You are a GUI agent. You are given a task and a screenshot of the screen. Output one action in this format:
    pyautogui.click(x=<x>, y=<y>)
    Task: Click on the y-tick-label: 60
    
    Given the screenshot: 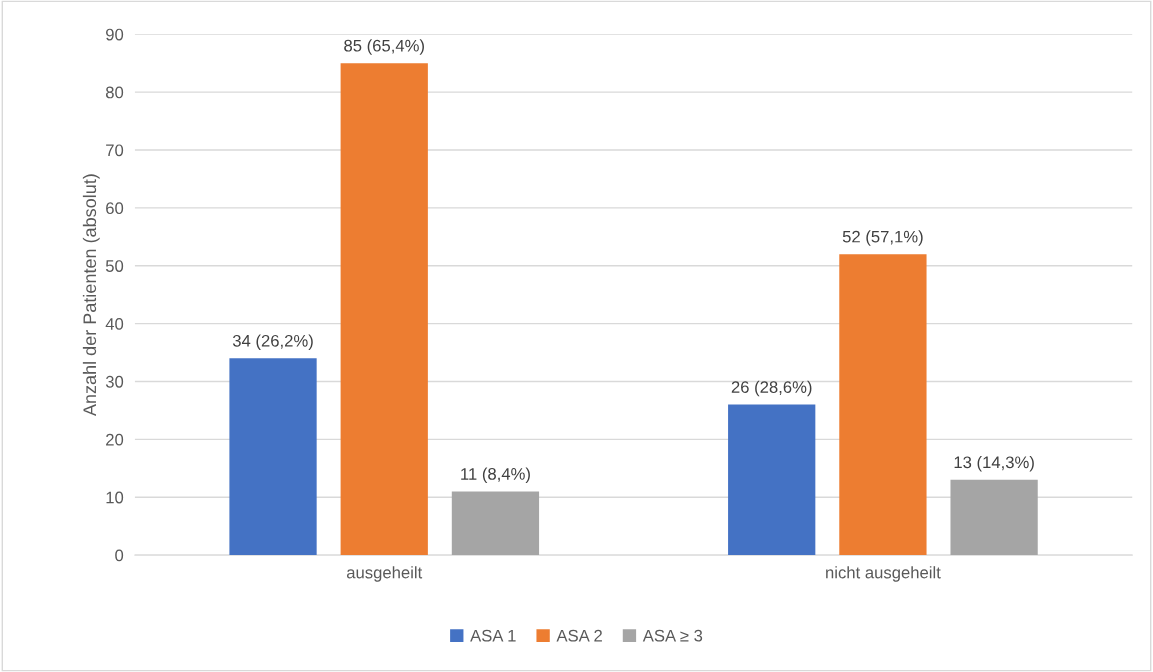 What is the action you would take?
    pyautogui.click(x=115, y=208)
    